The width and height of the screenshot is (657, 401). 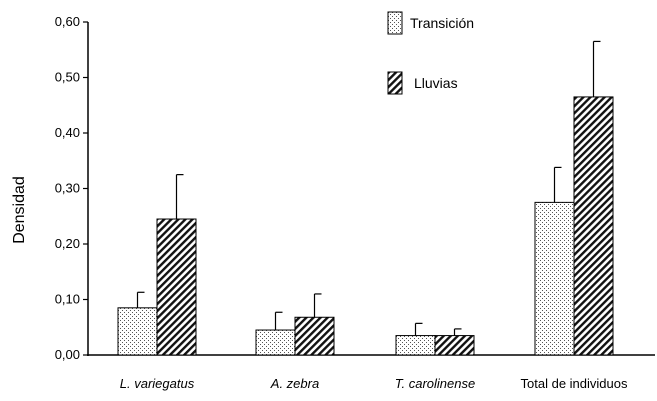 I want to click on legend-label-transicion: Transición, so click(x=442, y=23).